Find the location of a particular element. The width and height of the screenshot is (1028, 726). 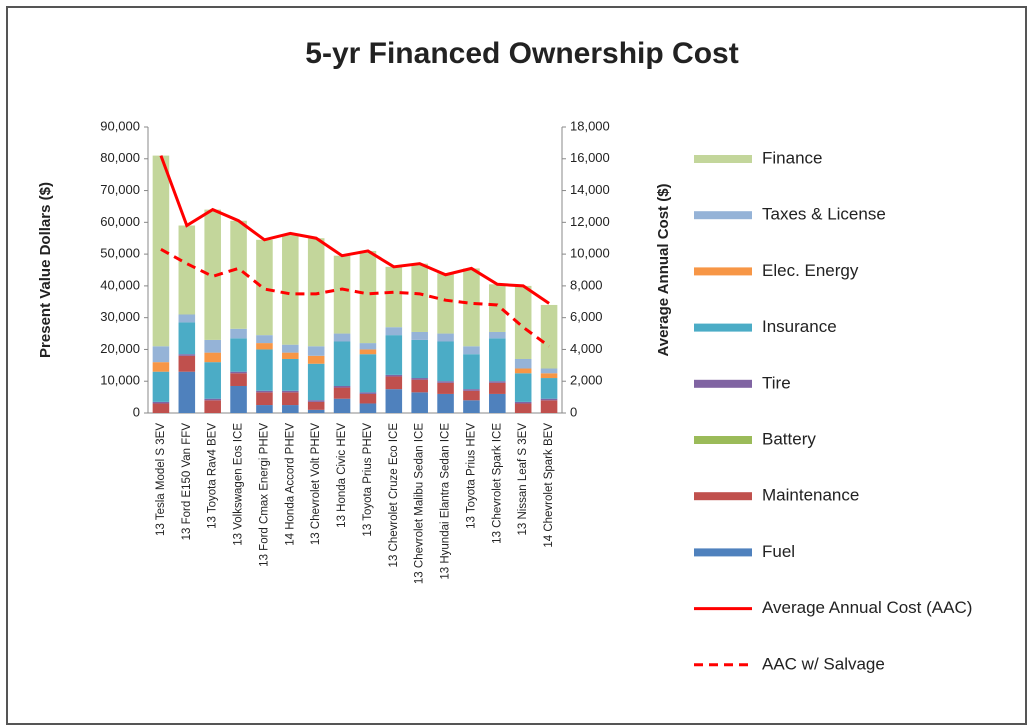

y-tick-label: 50,000 is located at coordinates (120, 253).